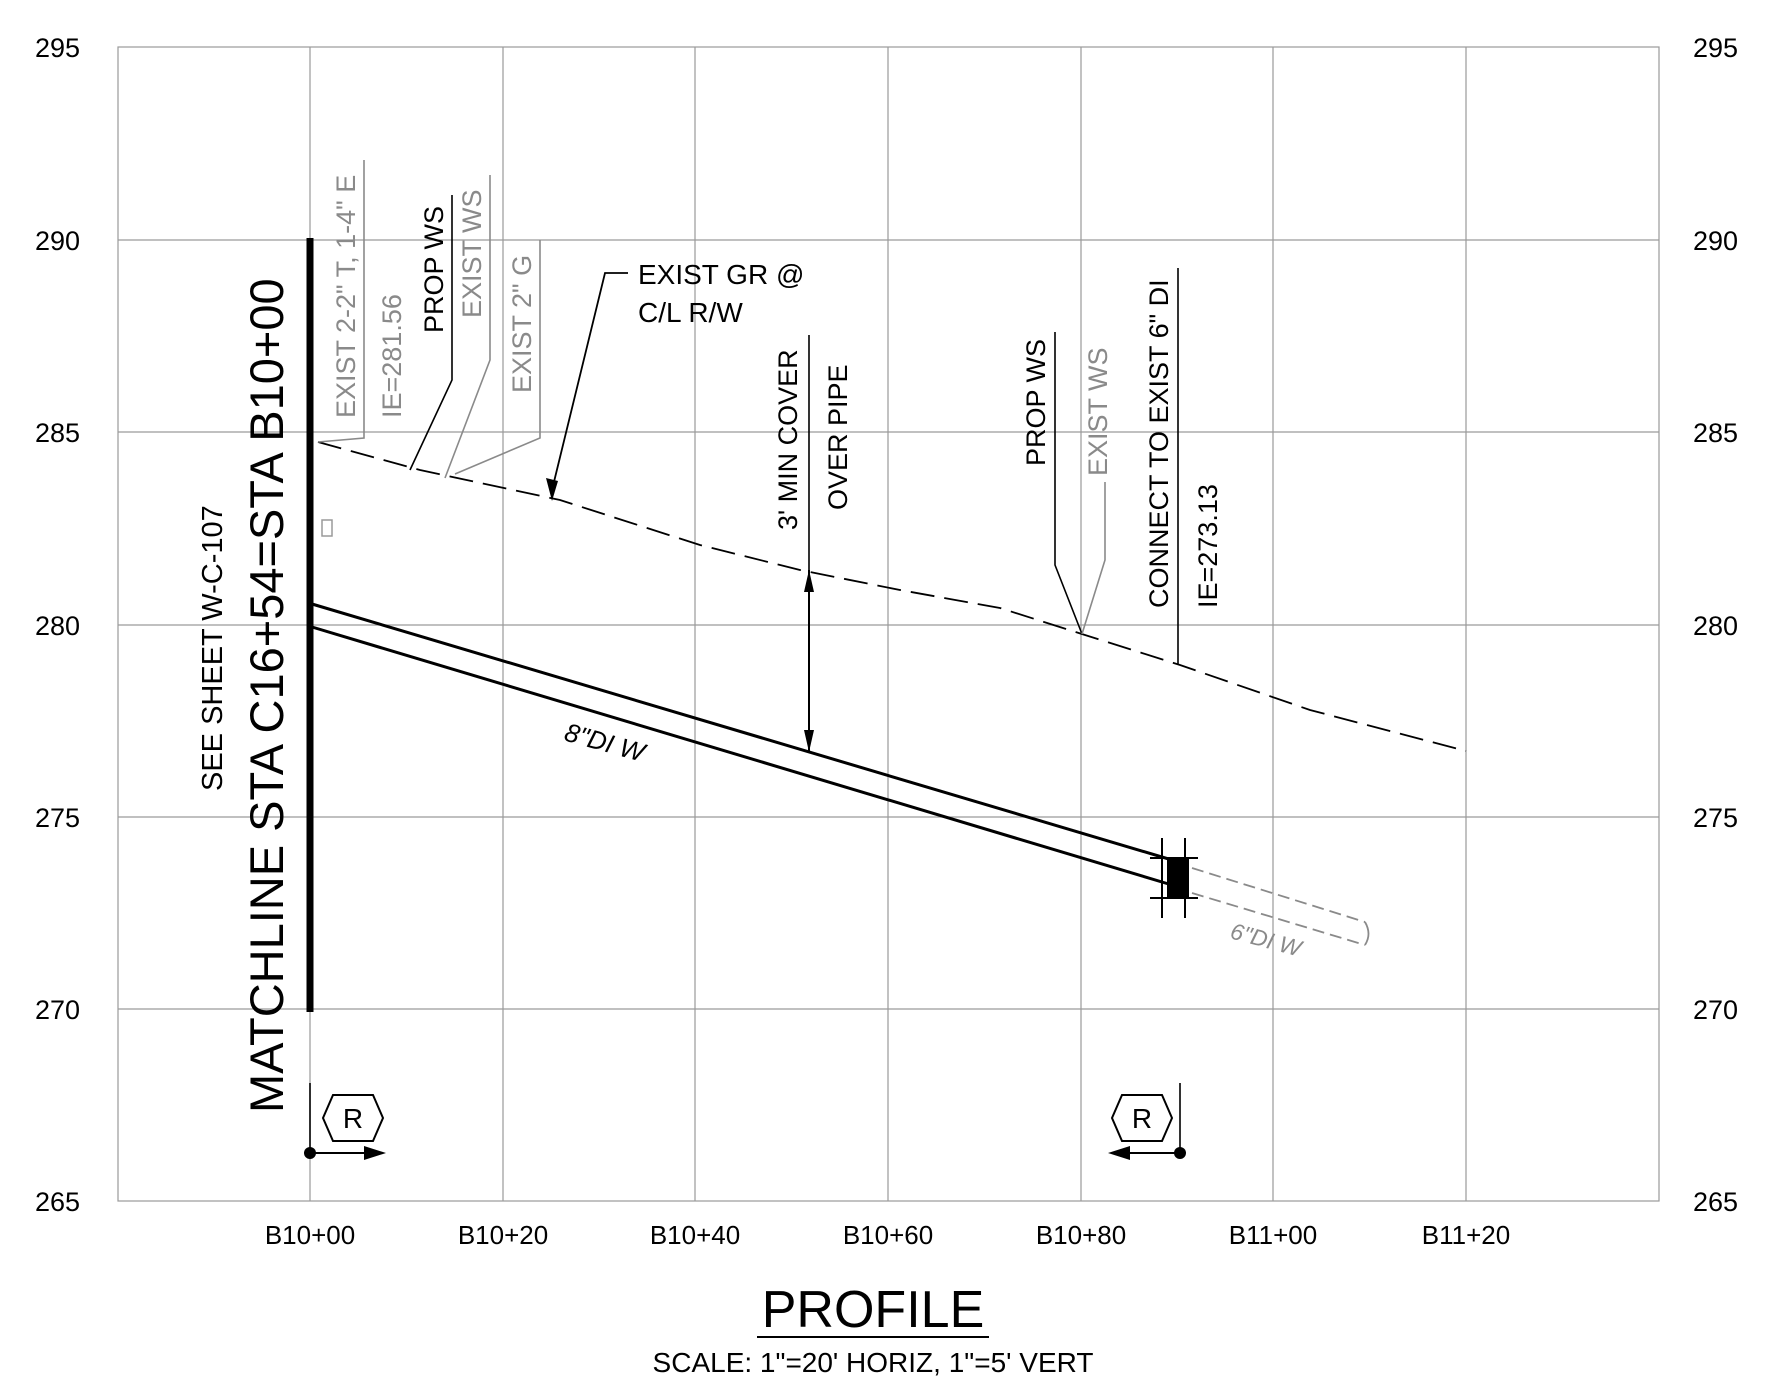 This screenshot has height=1396, width=1765. Describe the element at coordinates (587, 386) in the screenshot. I see `exist-gr-leader` at that location.